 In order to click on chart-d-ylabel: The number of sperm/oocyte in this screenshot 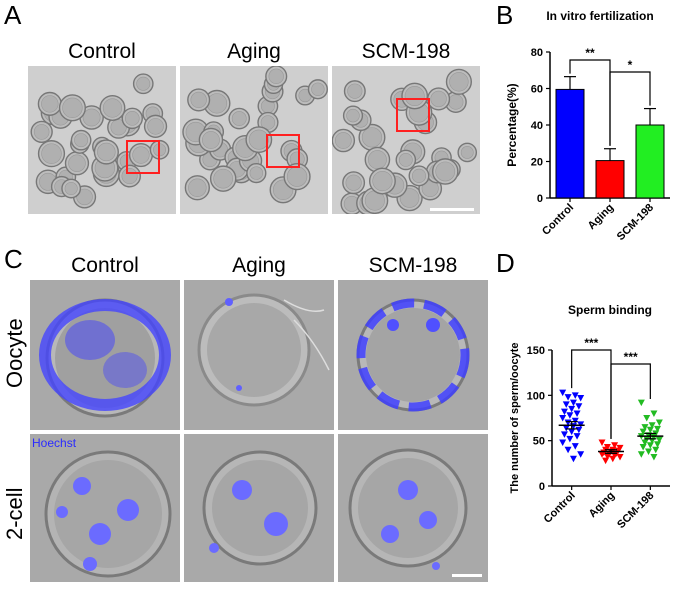, I will do `click(515, 418)`.